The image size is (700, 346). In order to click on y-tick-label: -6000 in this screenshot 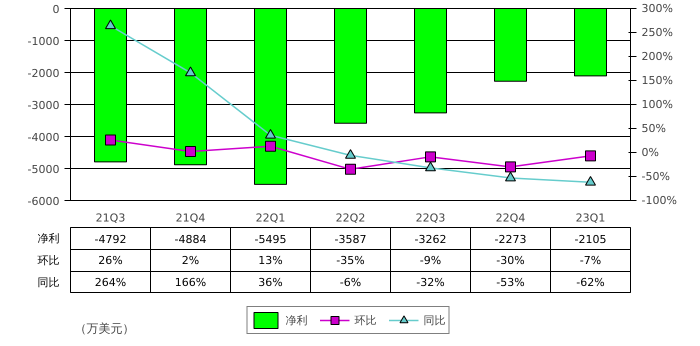, I will do `click(44, 201)`.